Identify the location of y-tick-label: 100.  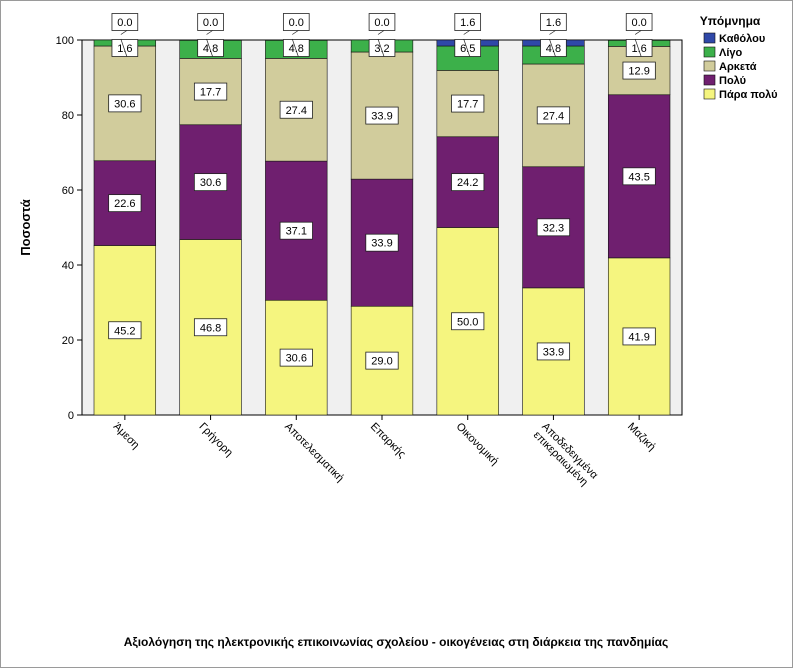
(65, 41).